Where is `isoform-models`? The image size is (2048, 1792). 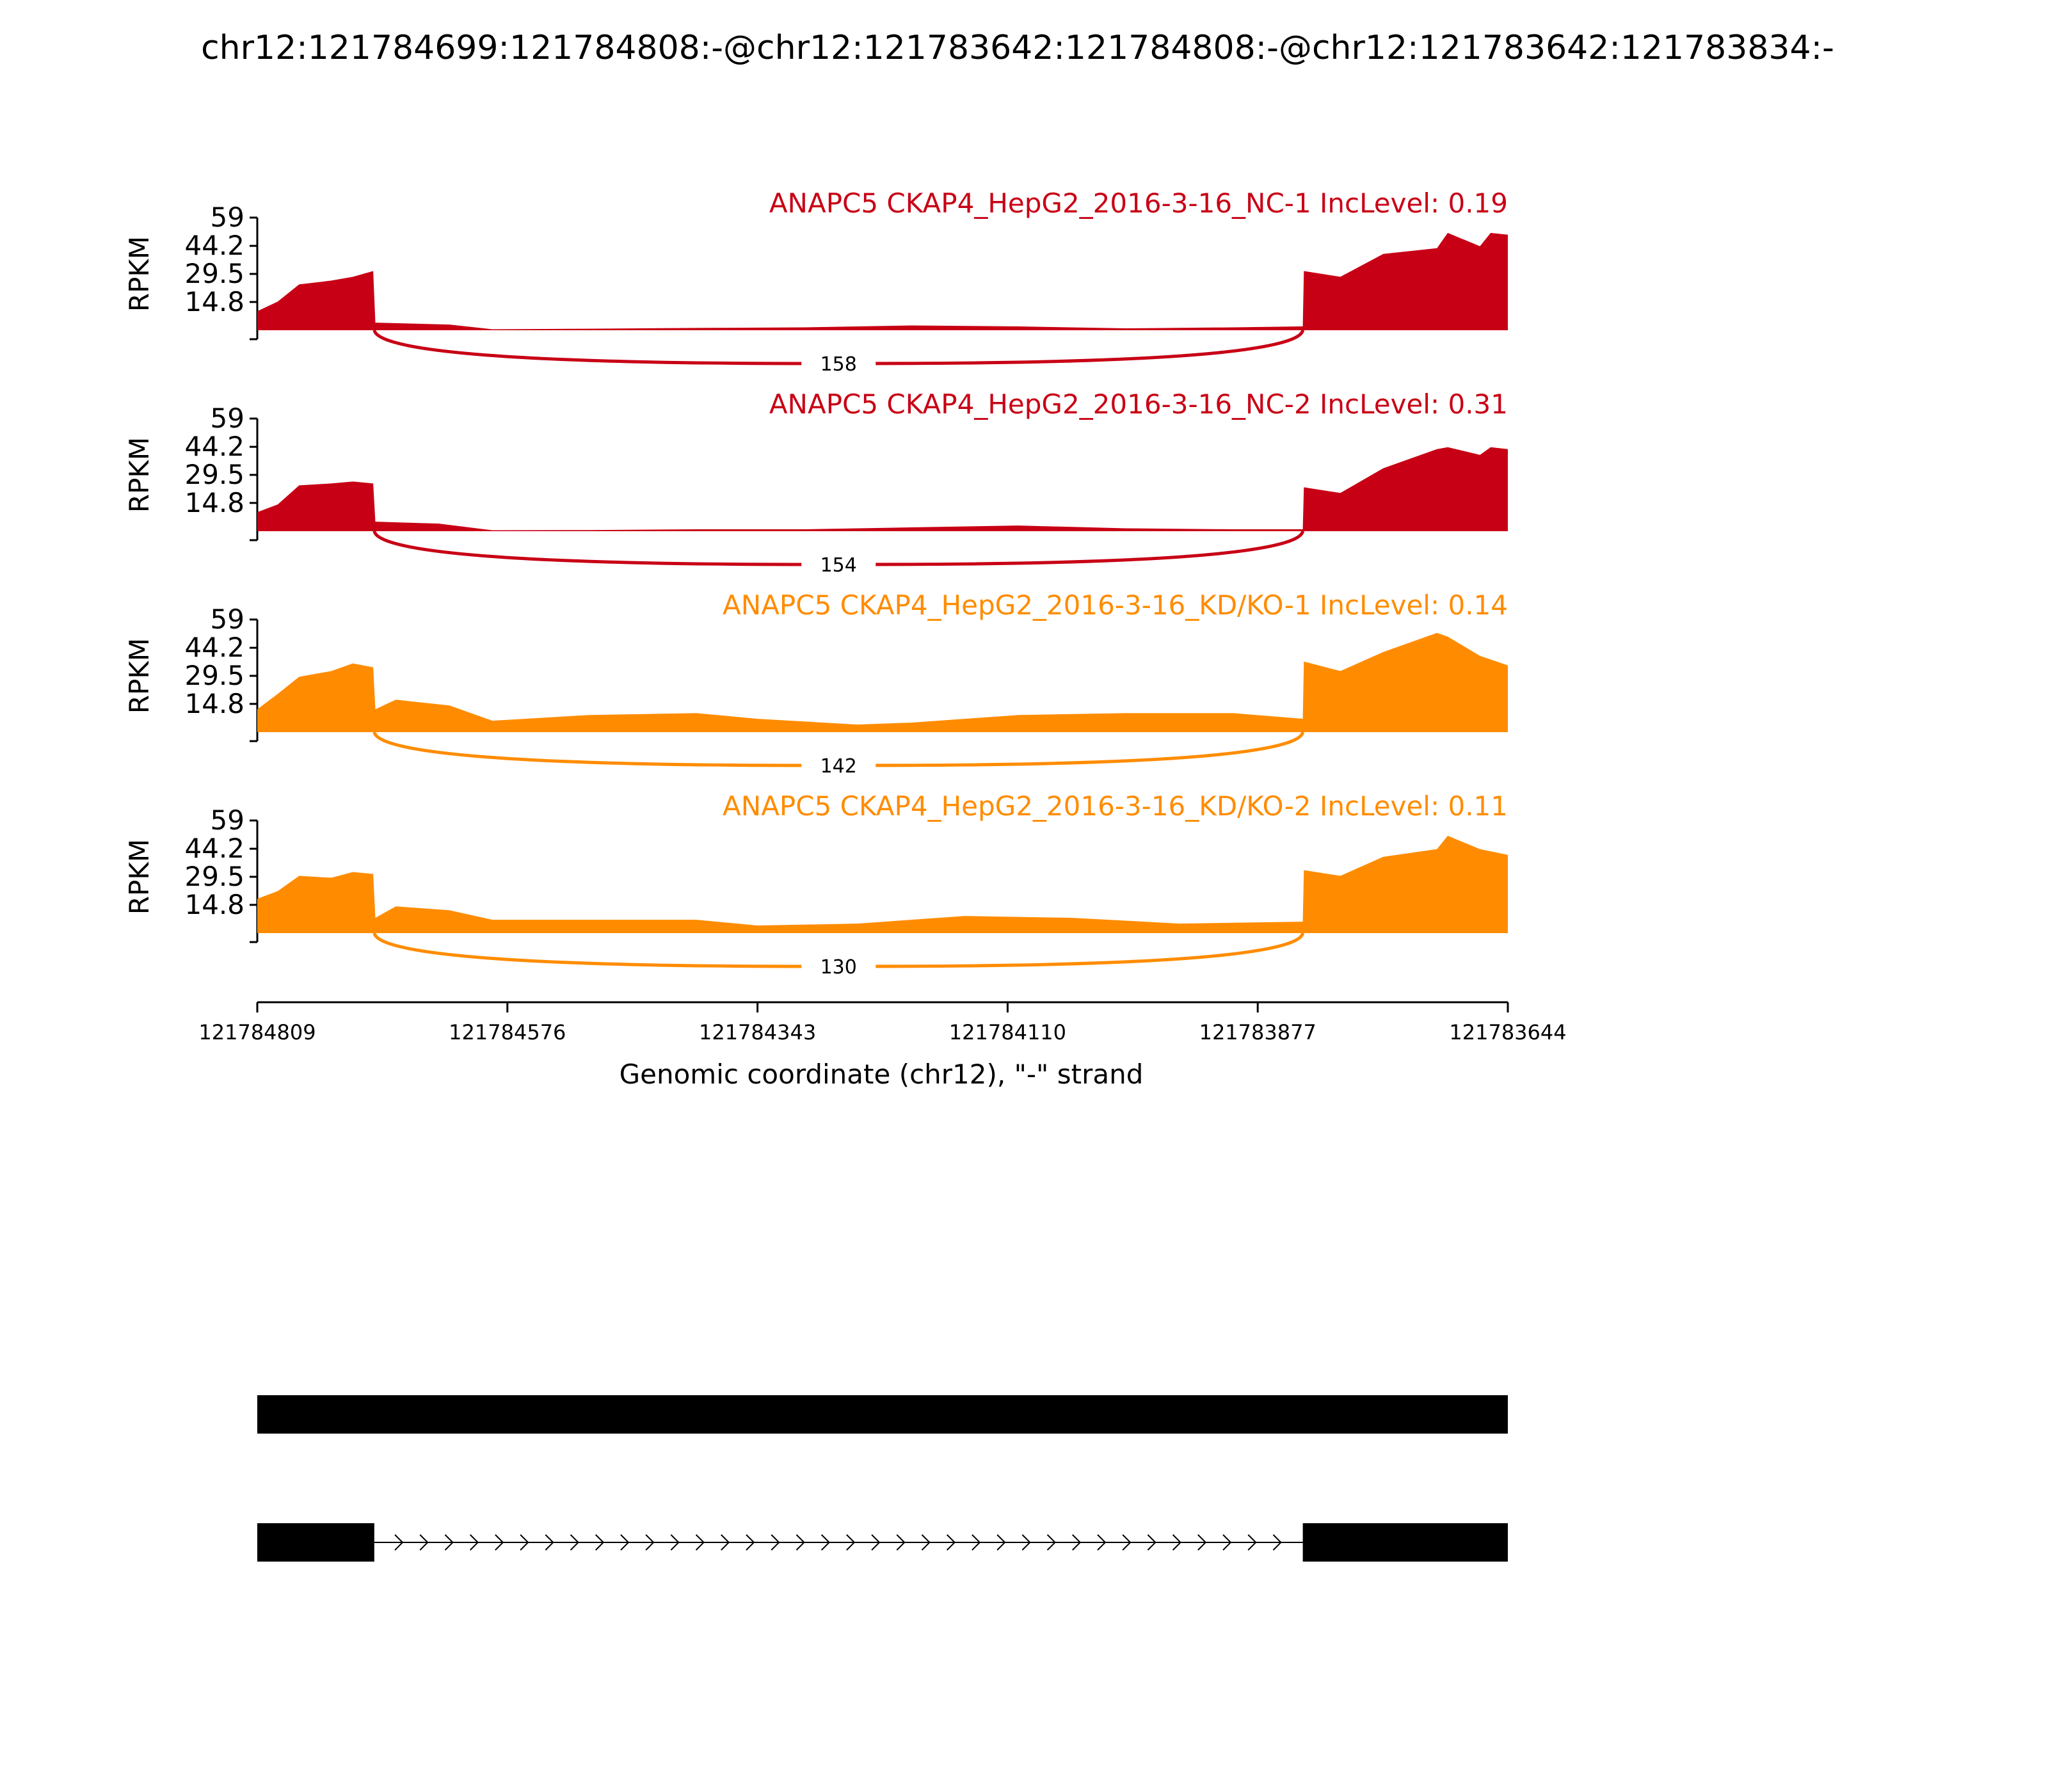 isoform-models is located at coordinates (882, 1478).